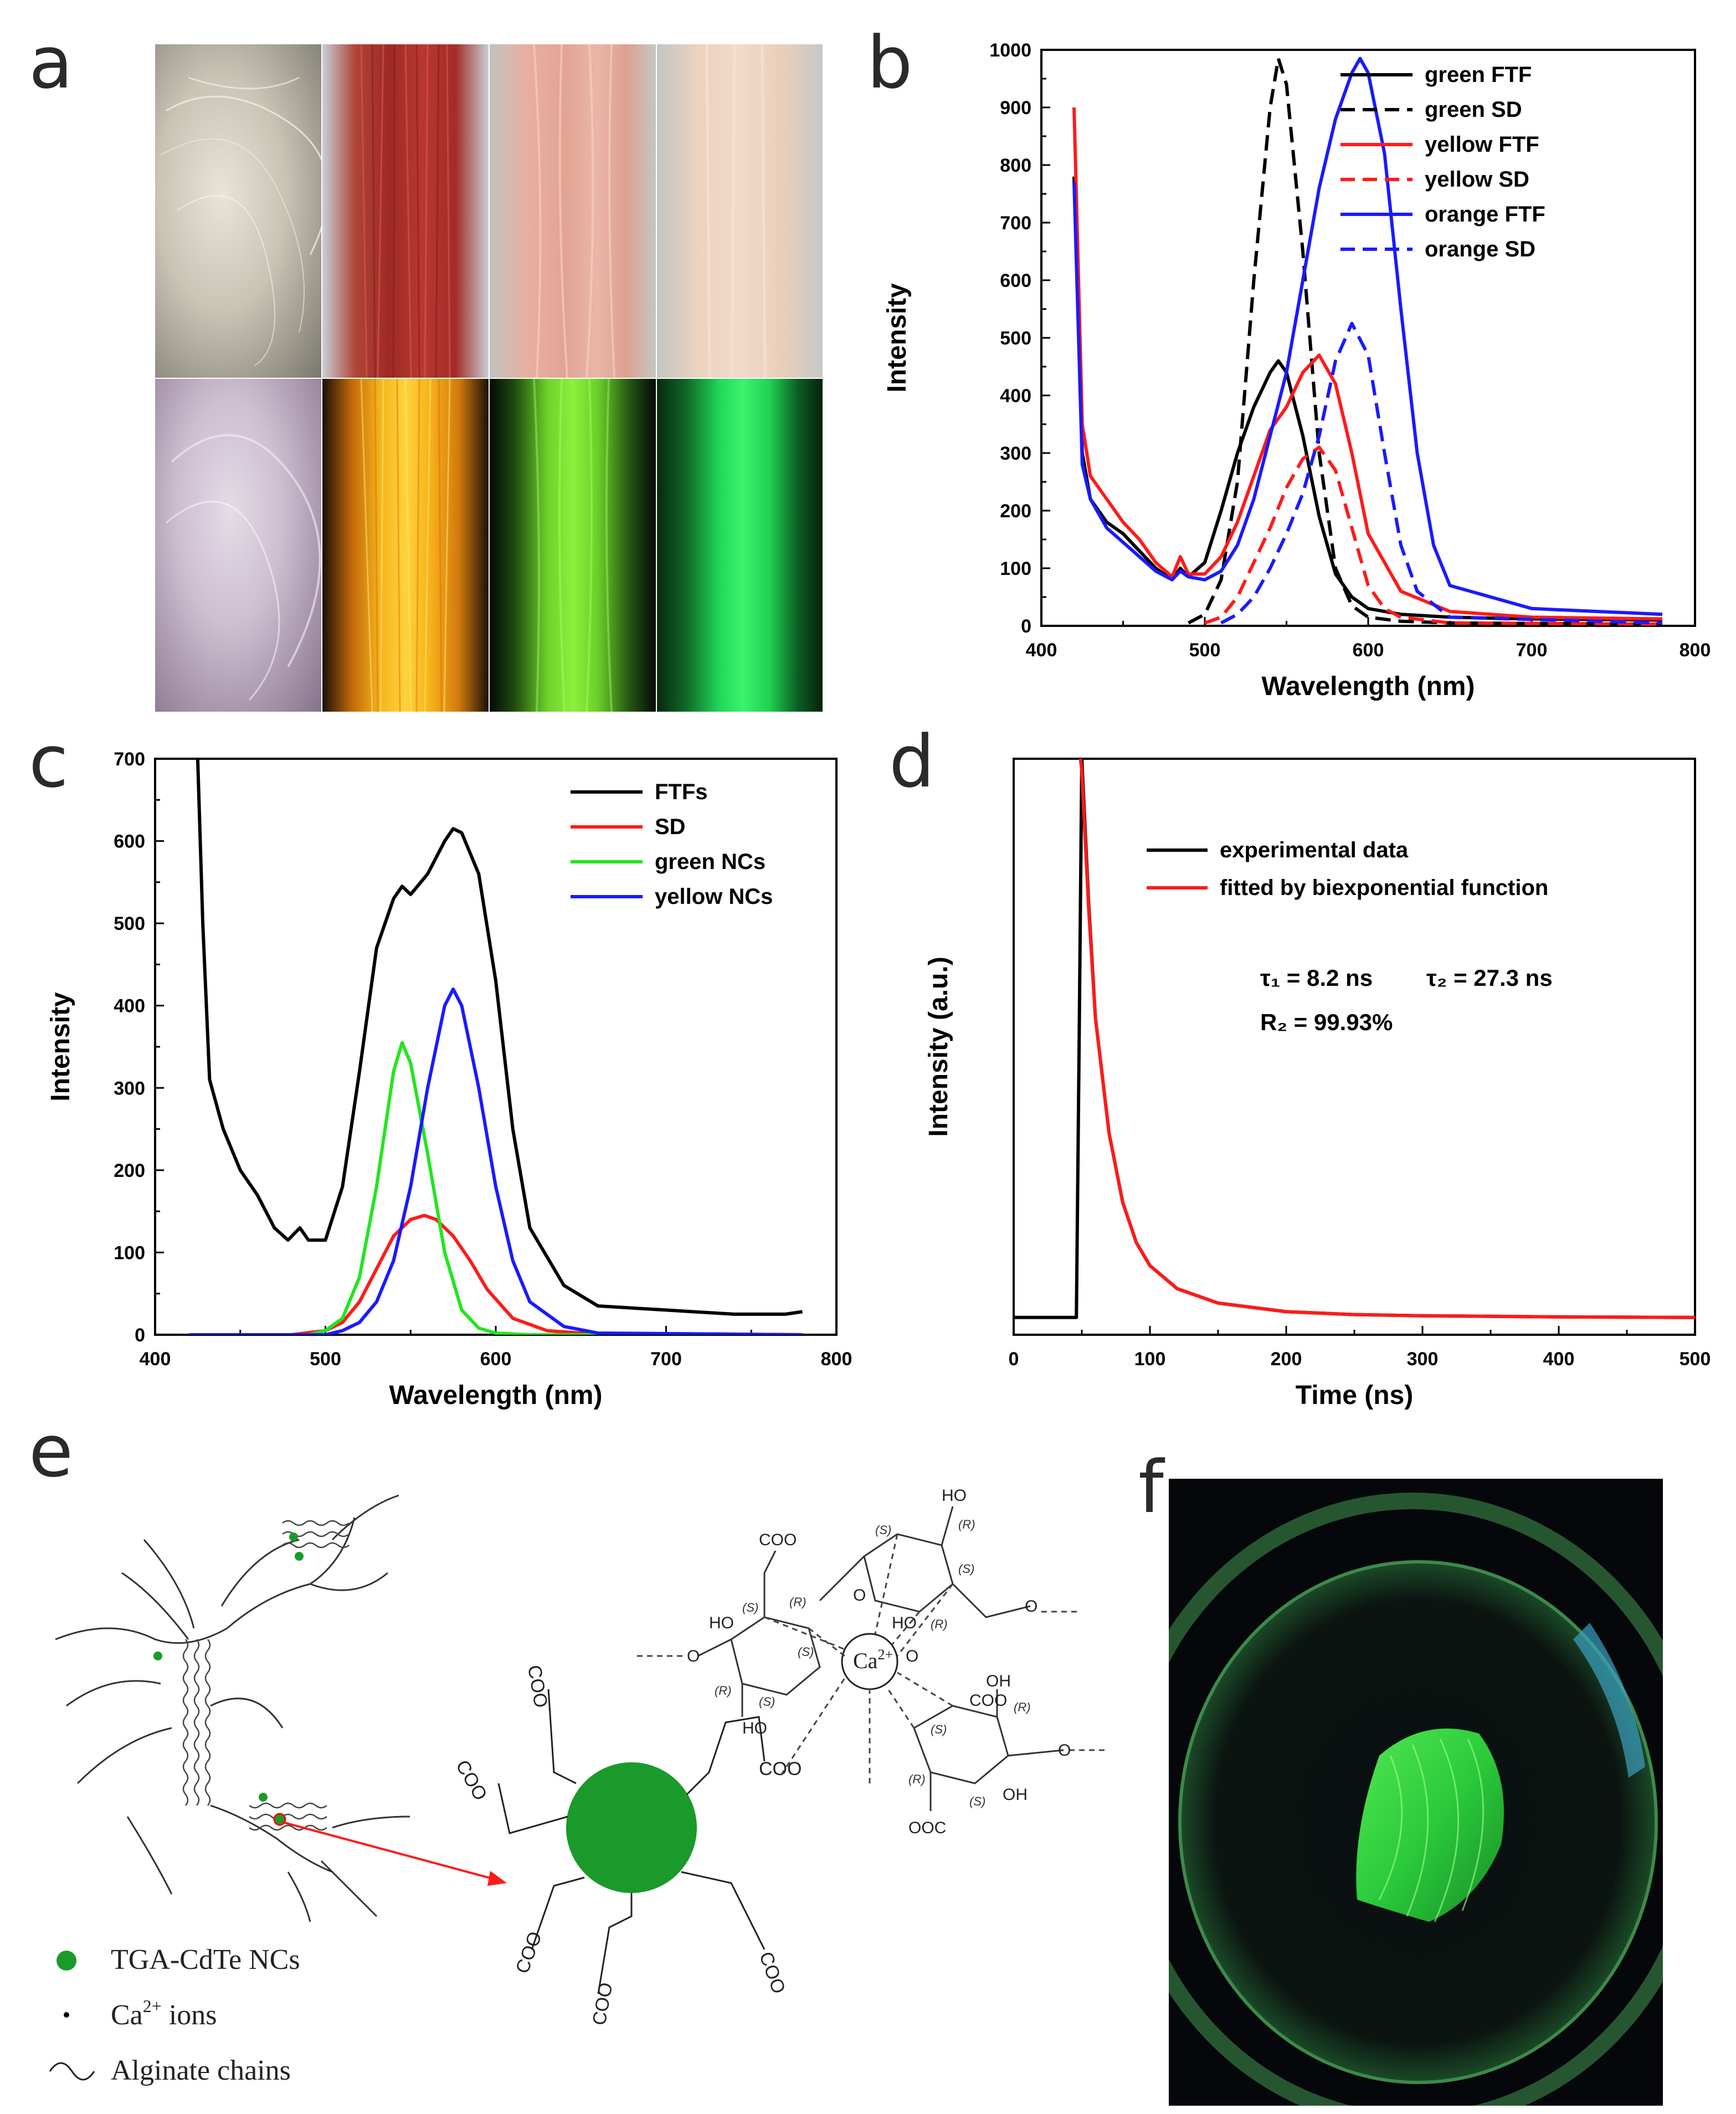 The height and width of the screenshot is (2114, 1736). What do you see at coordinates (666, 1359) in the screenshot?
I see `x-tick-label: 700` at bounding box center [666, 1359].